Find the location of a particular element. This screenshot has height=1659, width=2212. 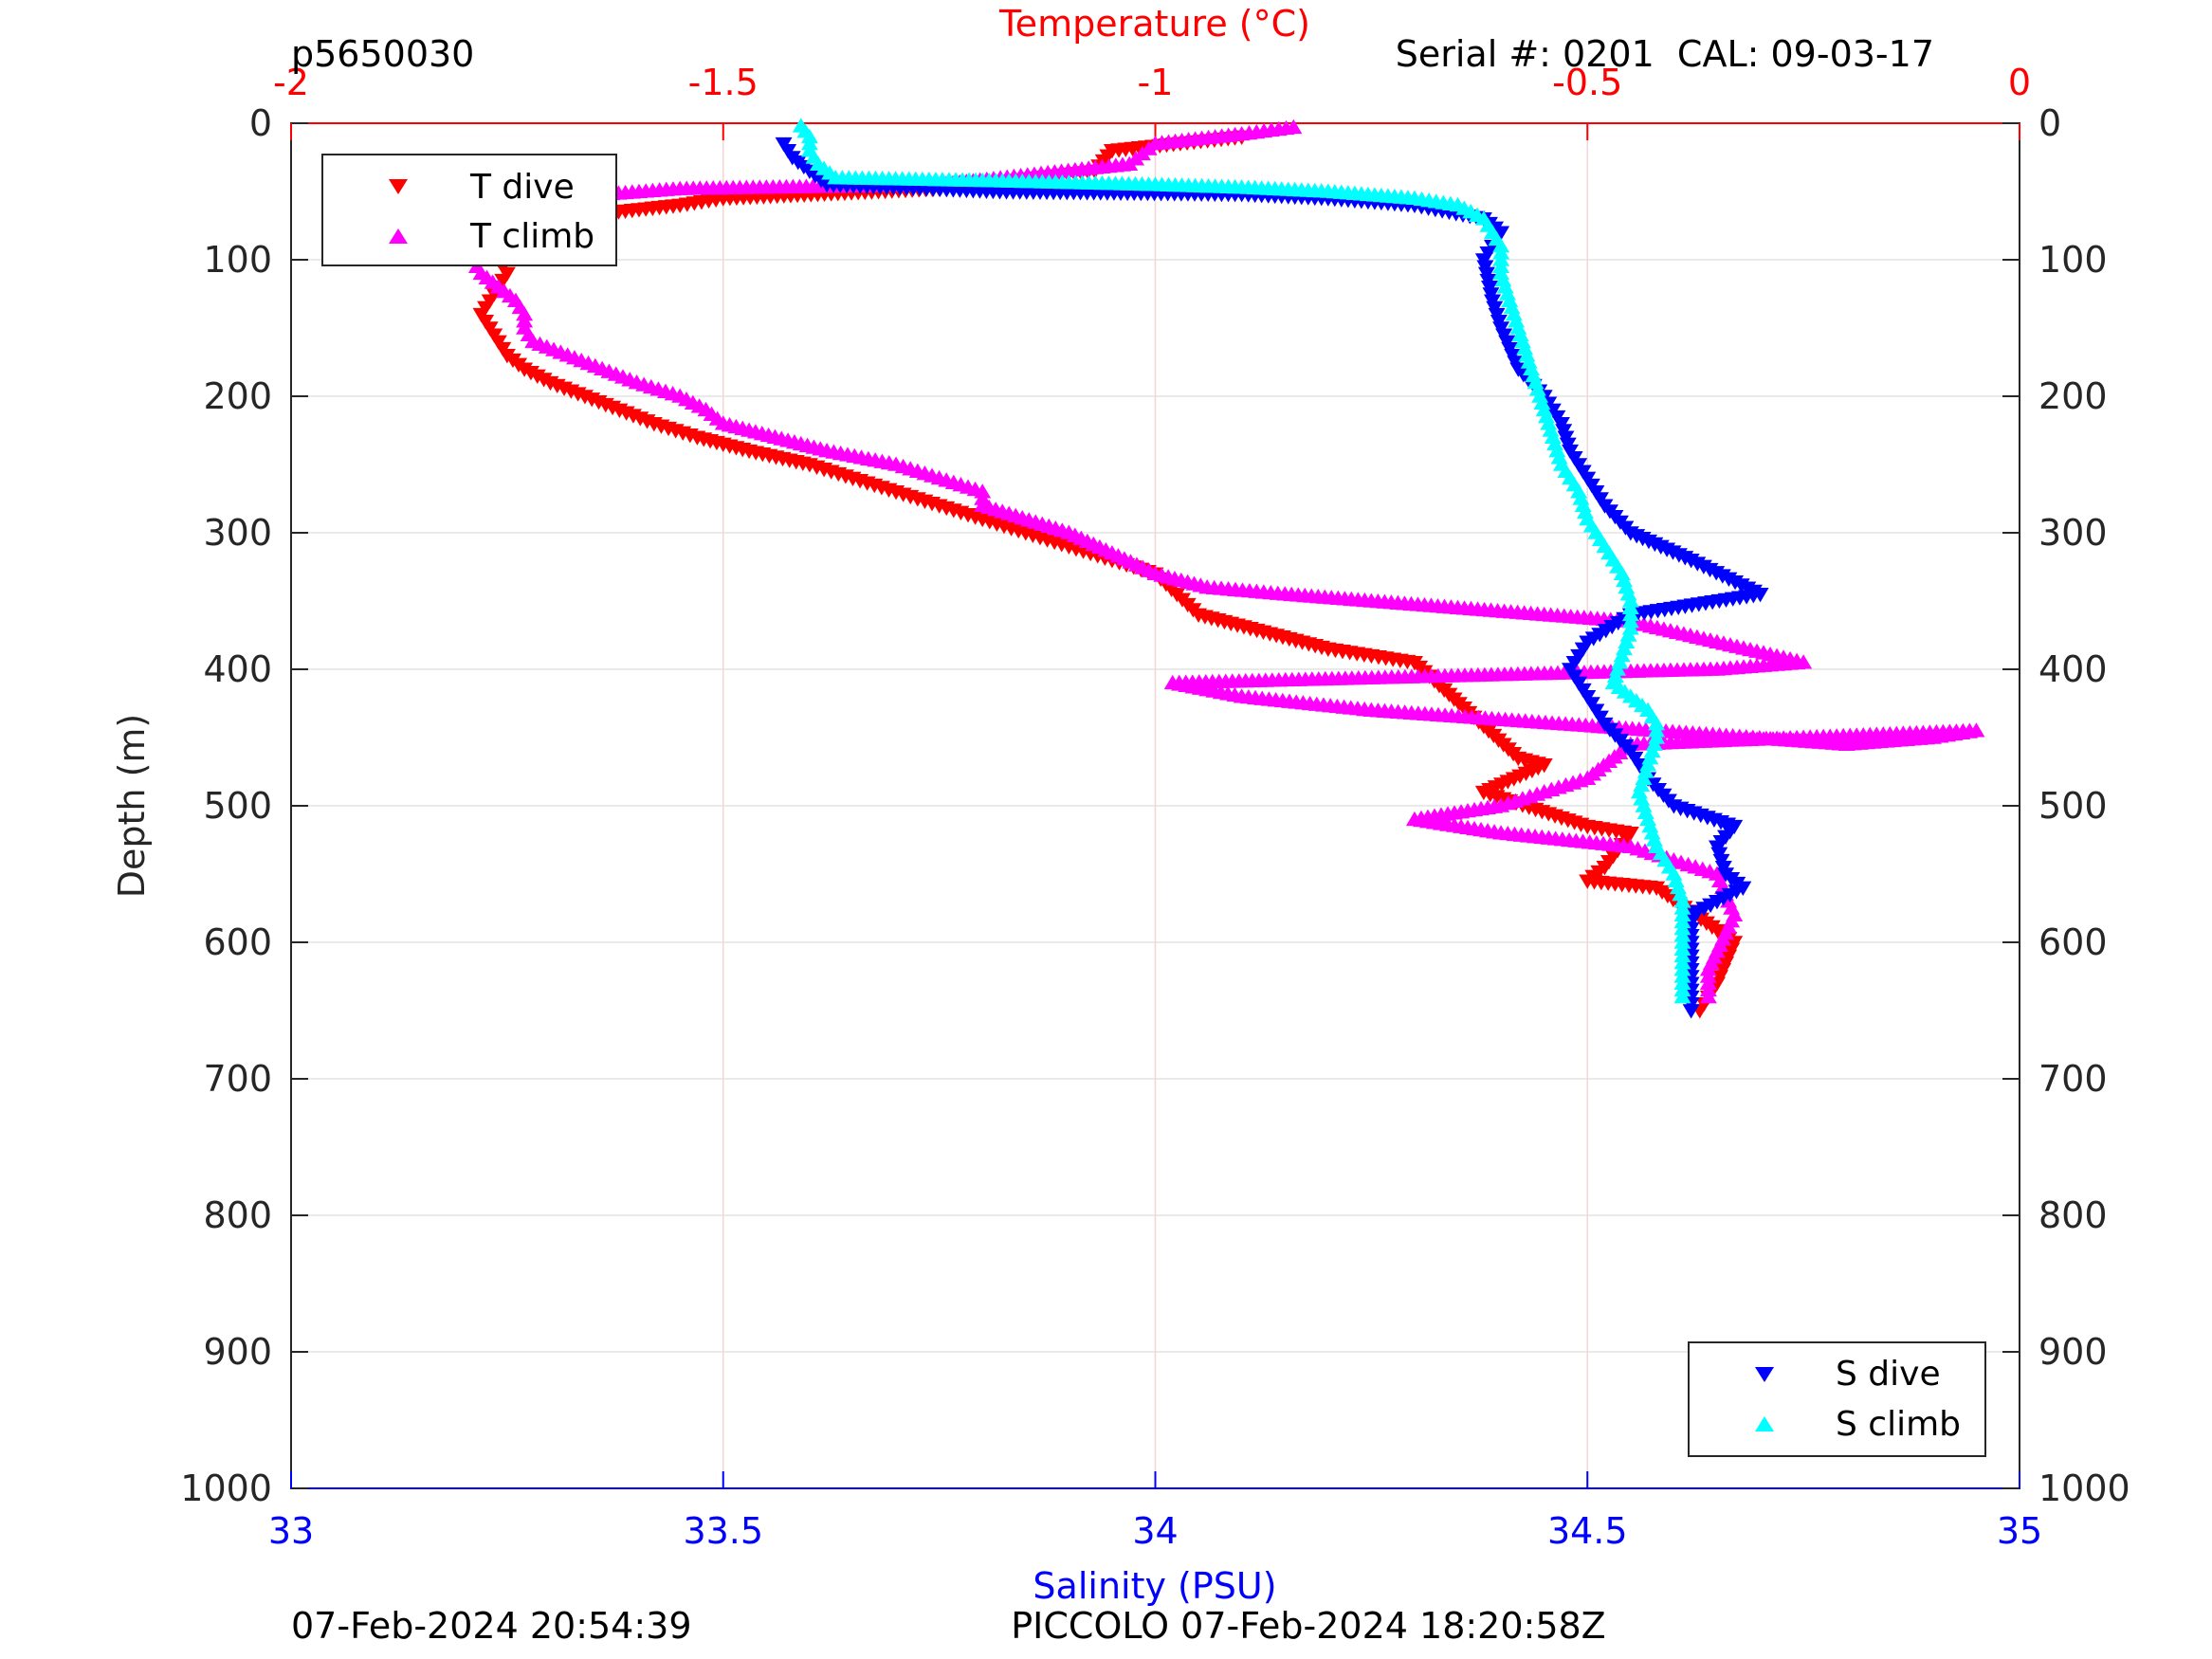

tick-label-depth-right: 100 is located at coordinates (2073, 260).